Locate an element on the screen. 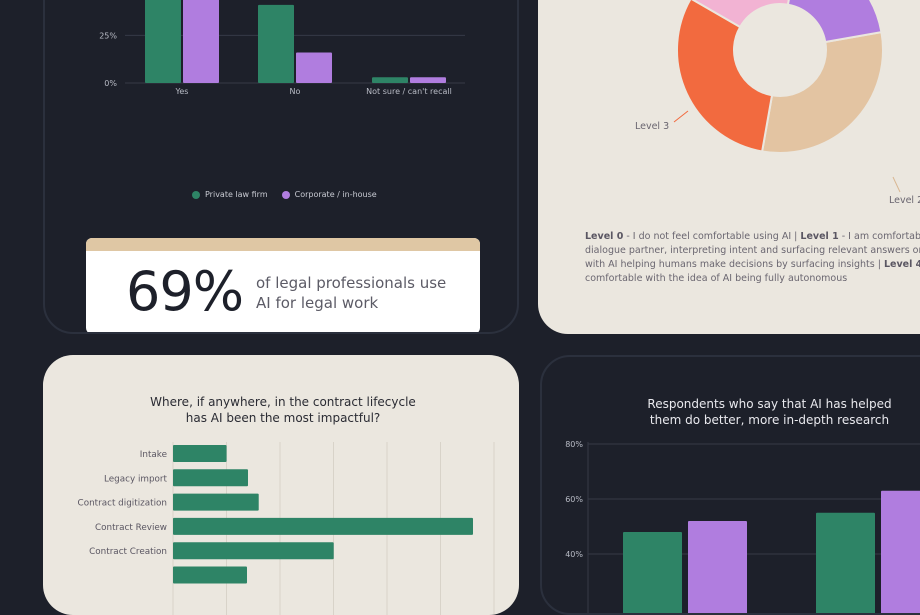 This screenshot has width=920, height=615. y-tick-label: 0% is located at coordinates (110, 83).